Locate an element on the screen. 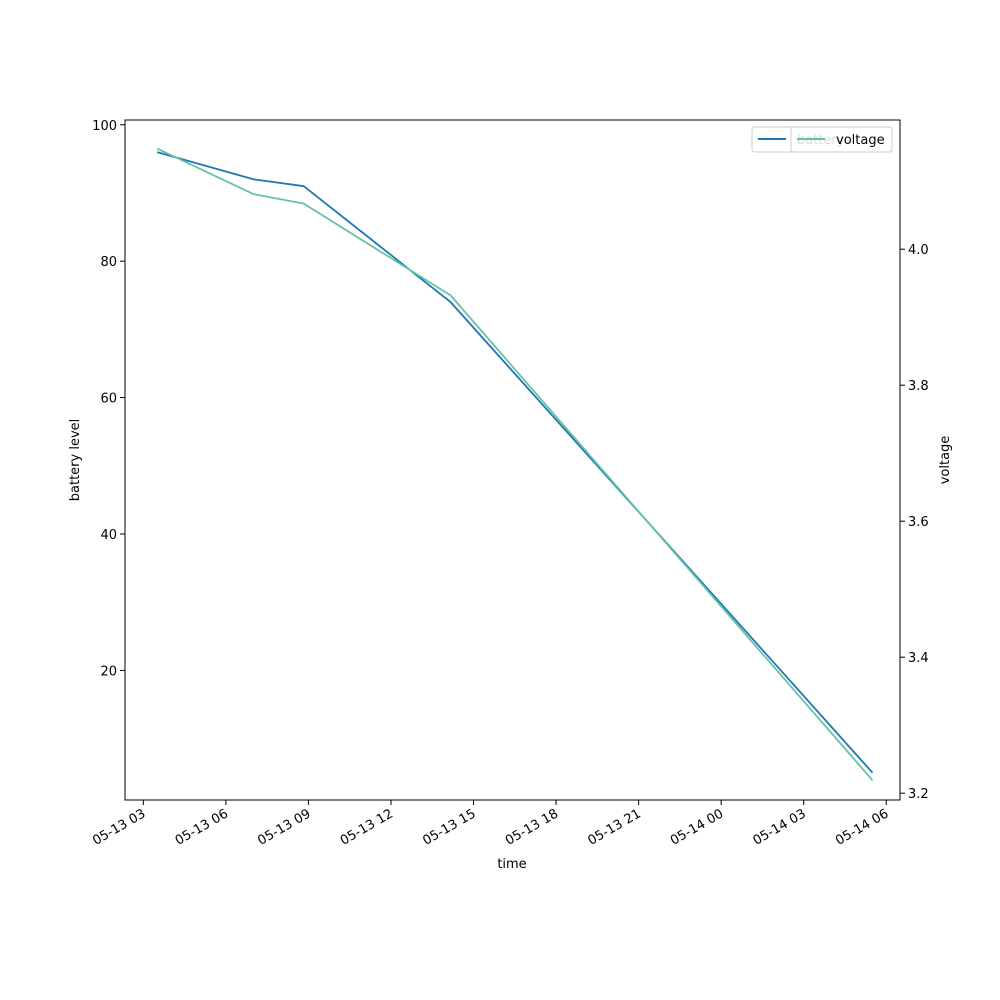 The image size is (1000, 1000). y2-tick-label-4-0: 4.0 is located at coordinates (918, 250).